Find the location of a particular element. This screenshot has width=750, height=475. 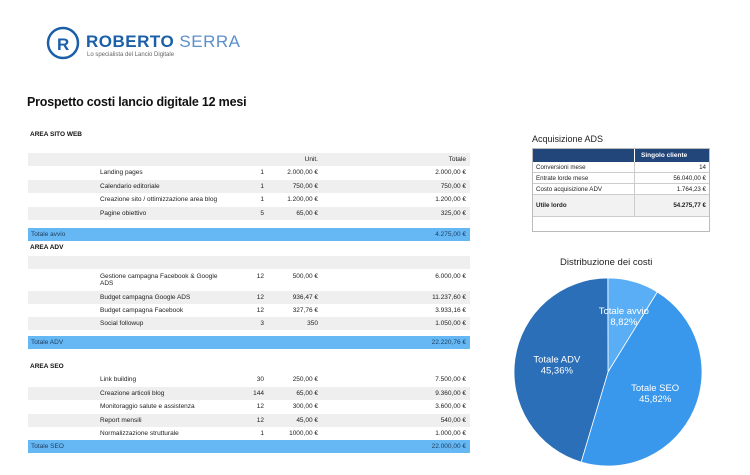

row-total: 2.000,00 € is located at coordinates (450, 172).